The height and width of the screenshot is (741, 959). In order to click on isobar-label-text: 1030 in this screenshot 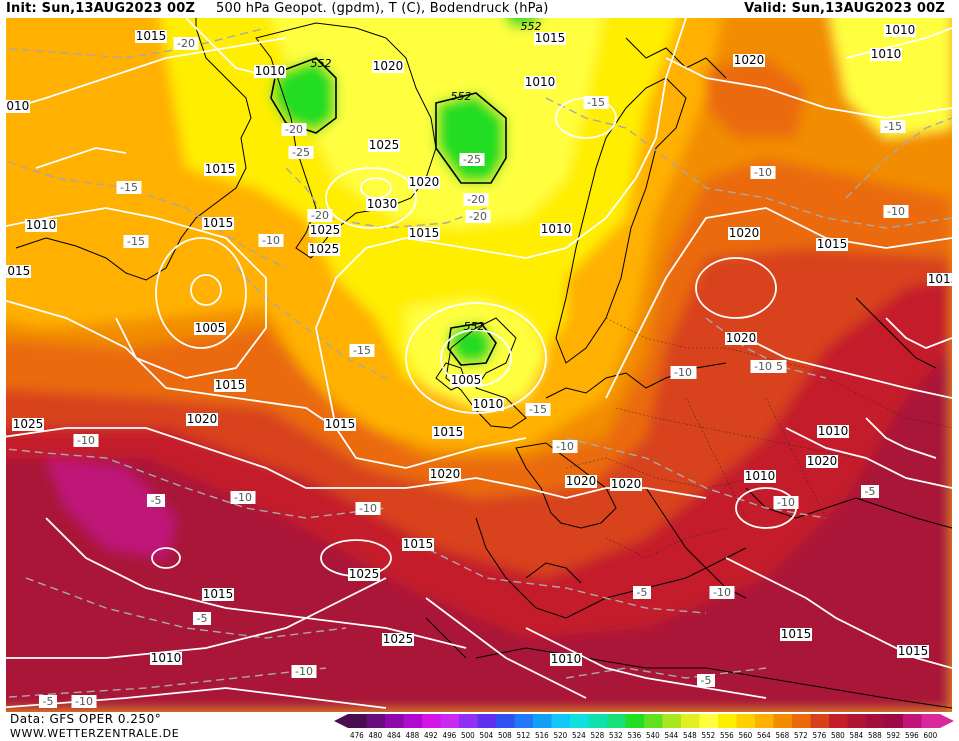, I will do `click(382, 204)`.